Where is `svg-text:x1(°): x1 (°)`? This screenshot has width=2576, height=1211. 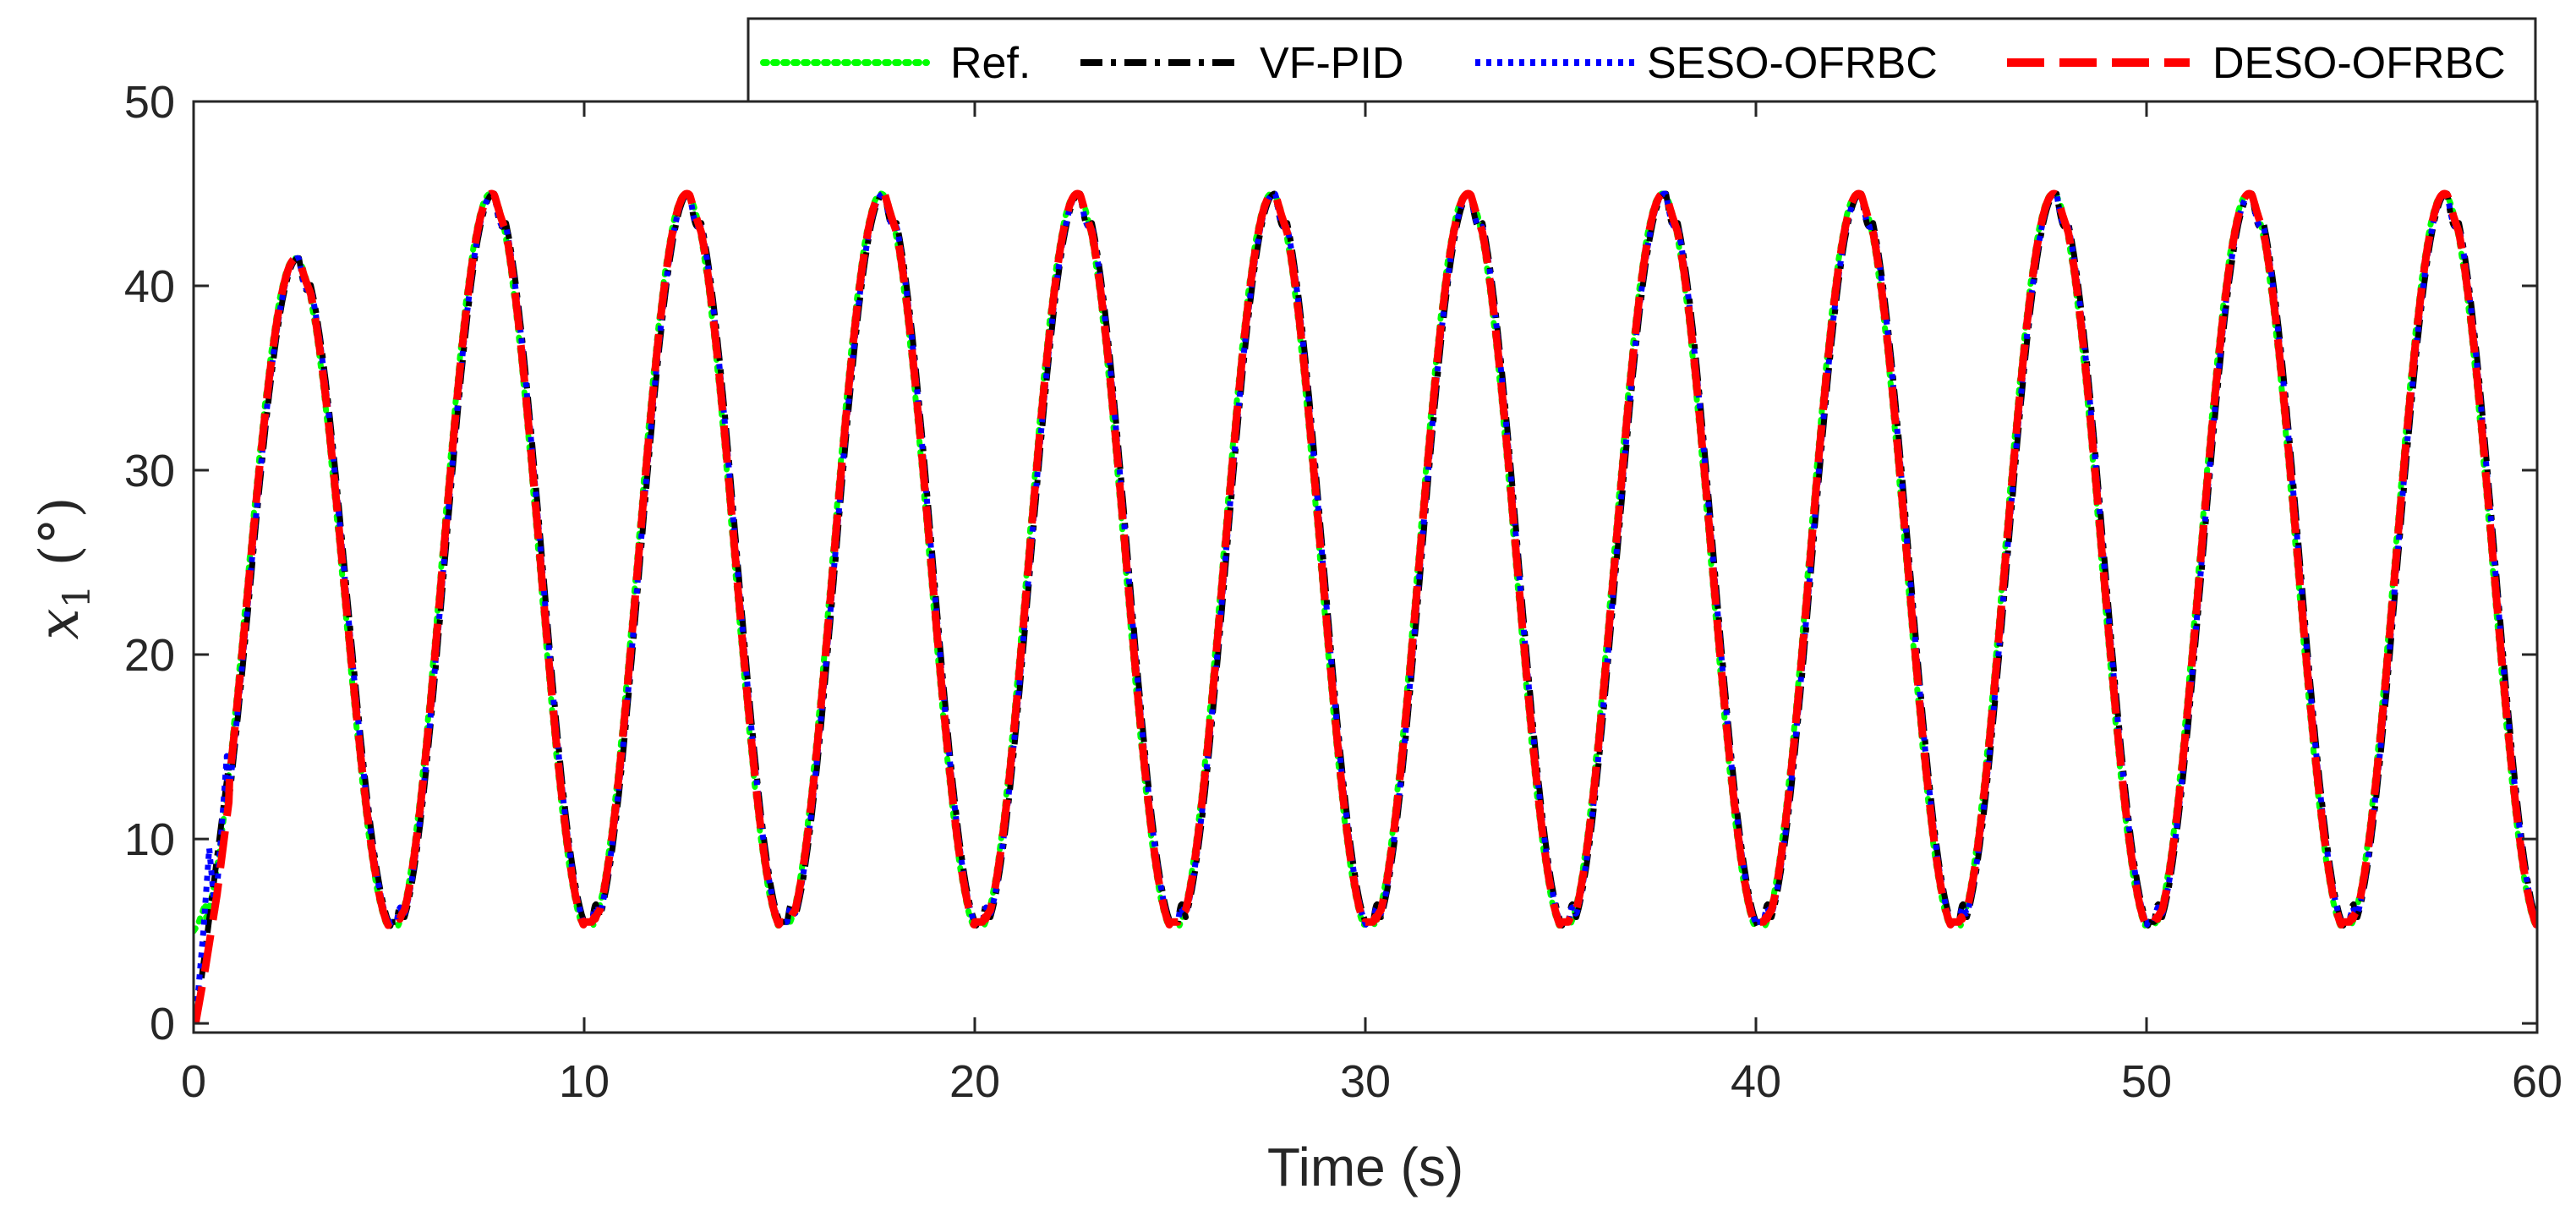
svg-text:x1(°): x1 (°) is located at coordinates (62, 567).